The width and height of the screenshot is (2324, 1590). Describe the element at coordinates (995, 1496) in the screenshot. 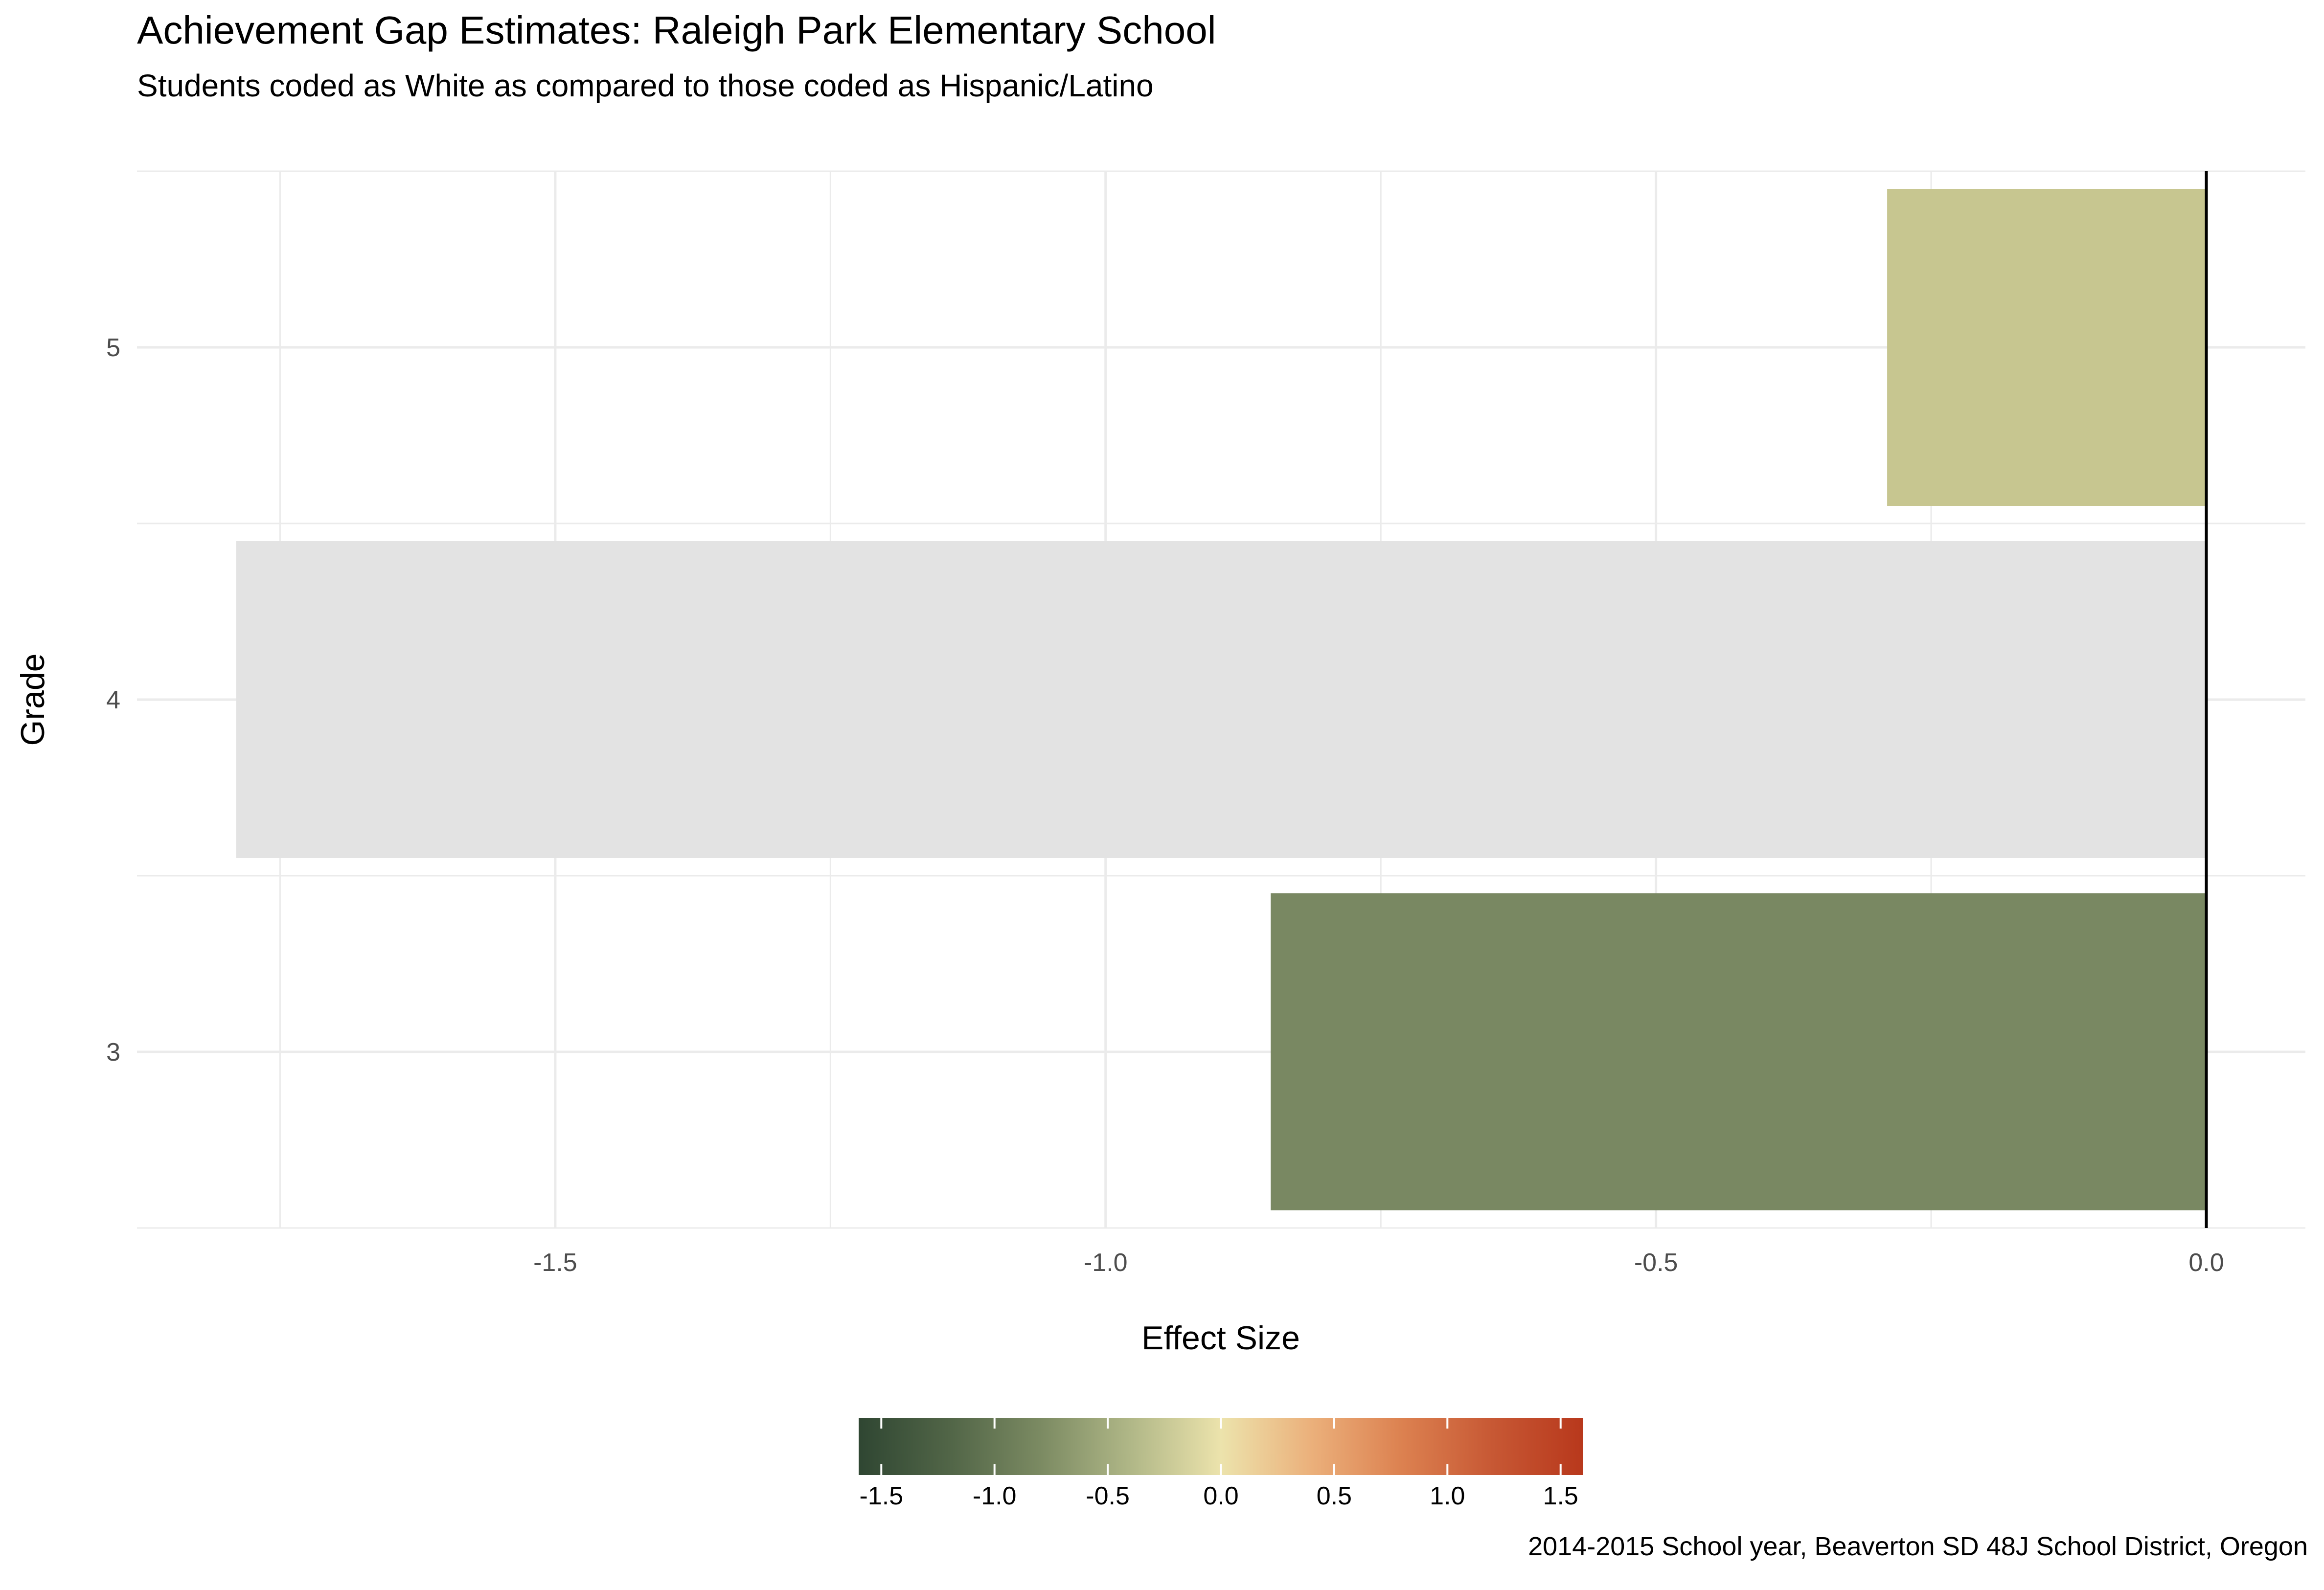

I see `colorbar-tick-label: -1.0` at that location.